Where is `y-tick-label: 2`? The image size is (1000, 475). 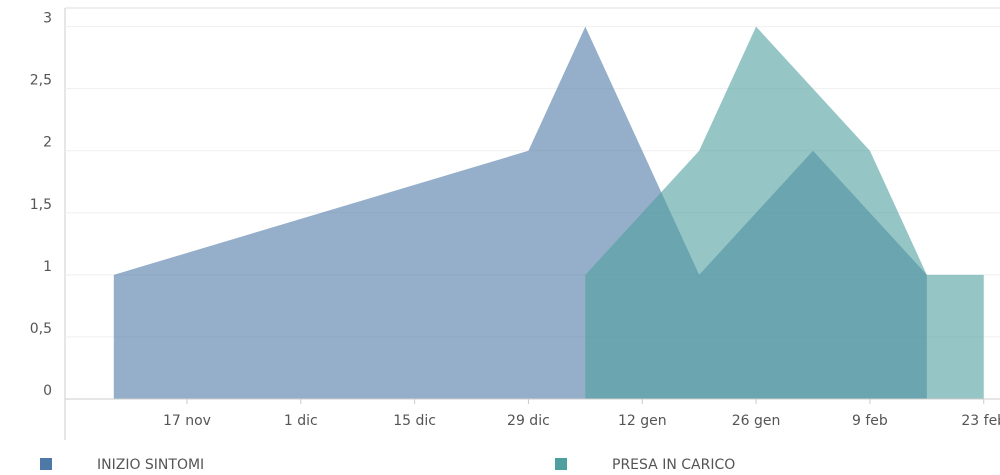
y-tick-label: 2 is located at coordinates (47, 143).